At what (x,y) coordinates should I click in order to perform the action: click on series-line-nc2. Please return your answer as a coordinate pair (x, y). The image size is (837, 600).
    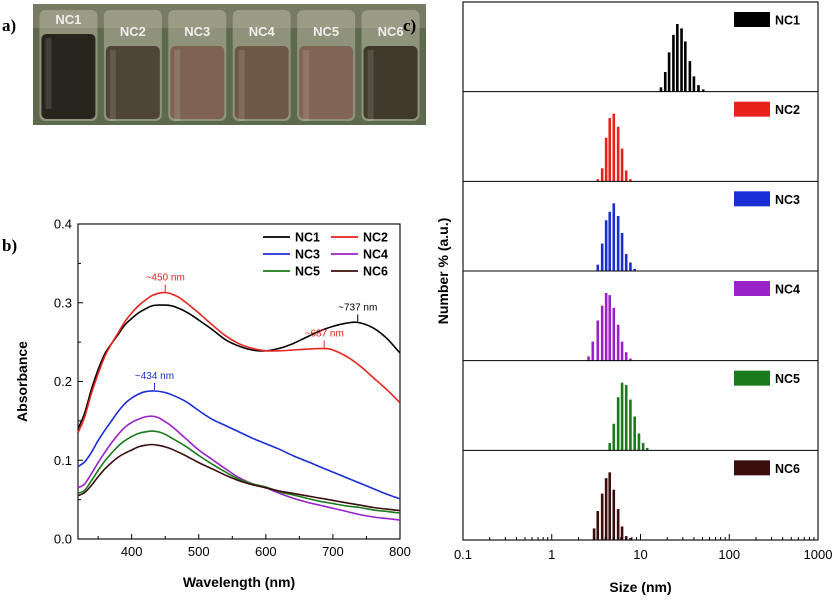
    Looking at the image, I should click on (239, 362).